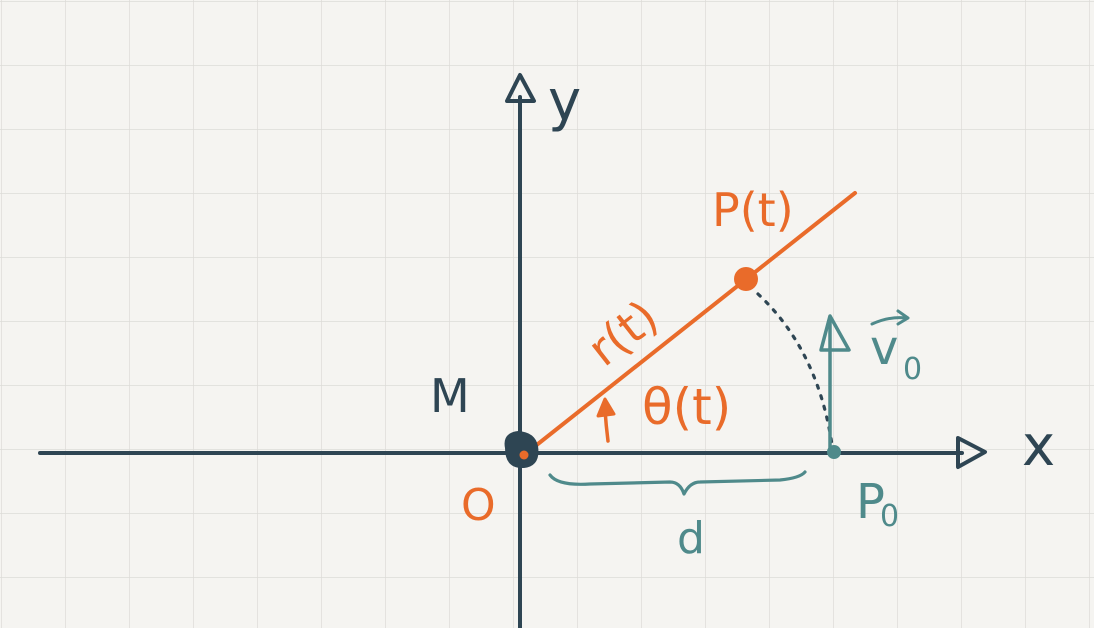 The height and width of the screenshot is (628, 1094). What do you see at coordinates (1038, 446) in the screenshot?
I see `x-axis-label: x` at bounding box center [1038, 446].